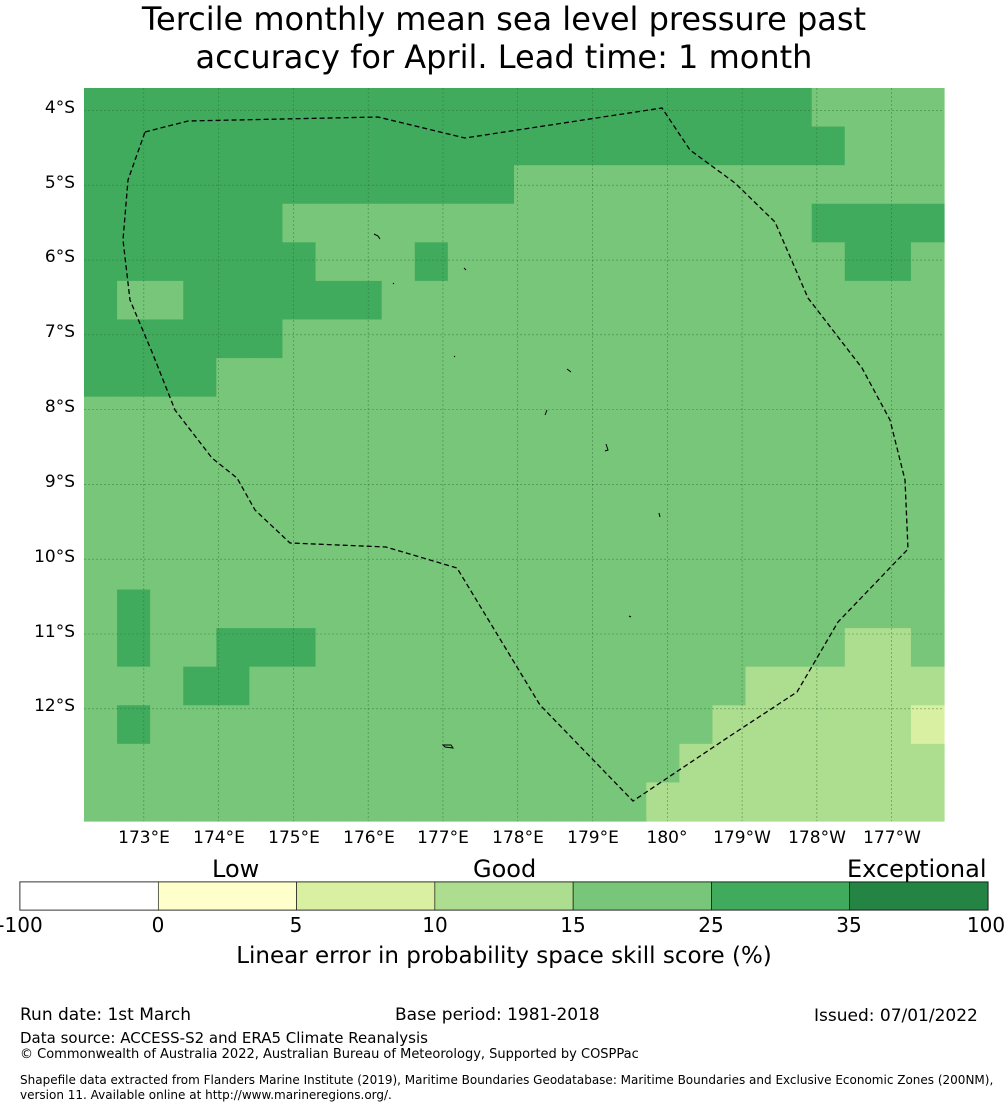  Describe the element at coordinates (817, 838) in the screenshot. I see `lon-label: 178°W` at that location.